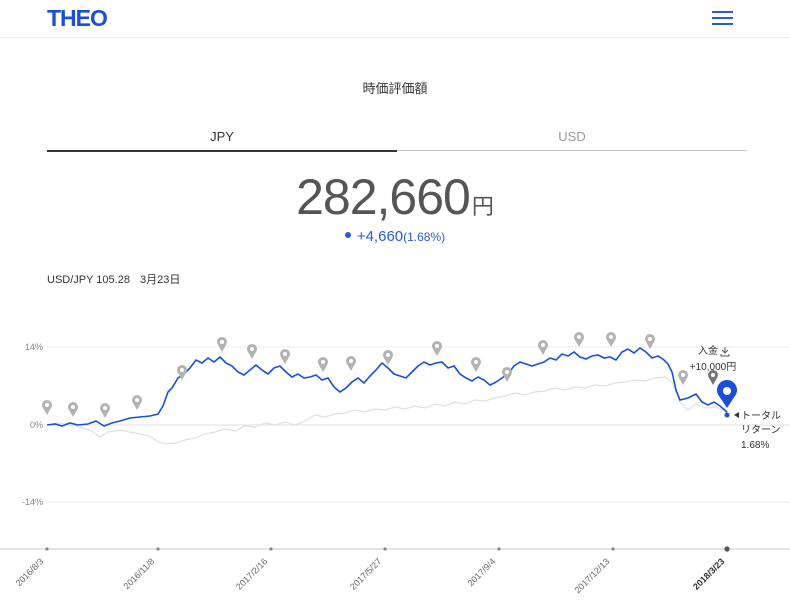 Image resolution: width=790 pixels, height=607 pixels. I want to click on x-date-label: 2017/5/27, so click(365, 573).